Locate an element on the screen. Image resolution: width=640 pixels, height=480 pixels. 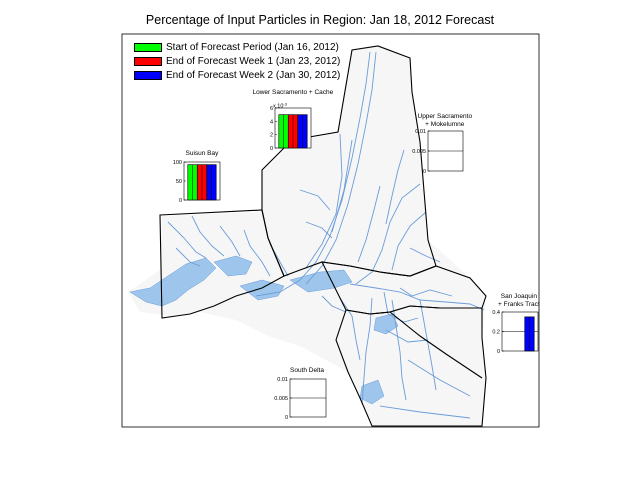
south-delta-ytick-label: 0.01 is located at coordinates (282, 380).